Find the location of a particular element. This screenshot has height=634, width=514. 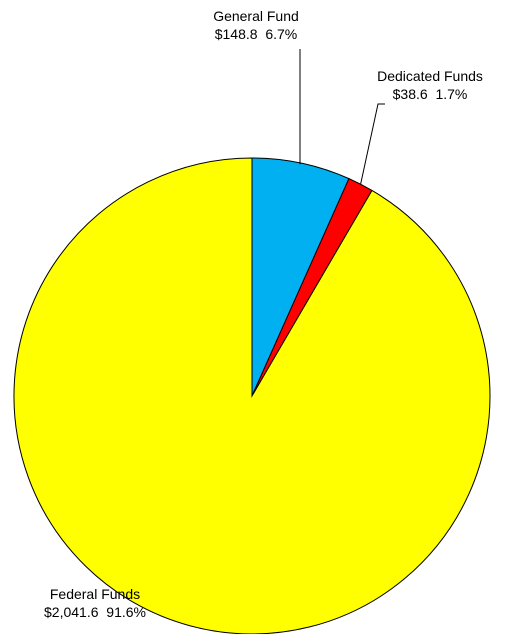

dedicated-funds-label: Dedicated Funds $38.6 1.7% is located at coordinates (430, 85).